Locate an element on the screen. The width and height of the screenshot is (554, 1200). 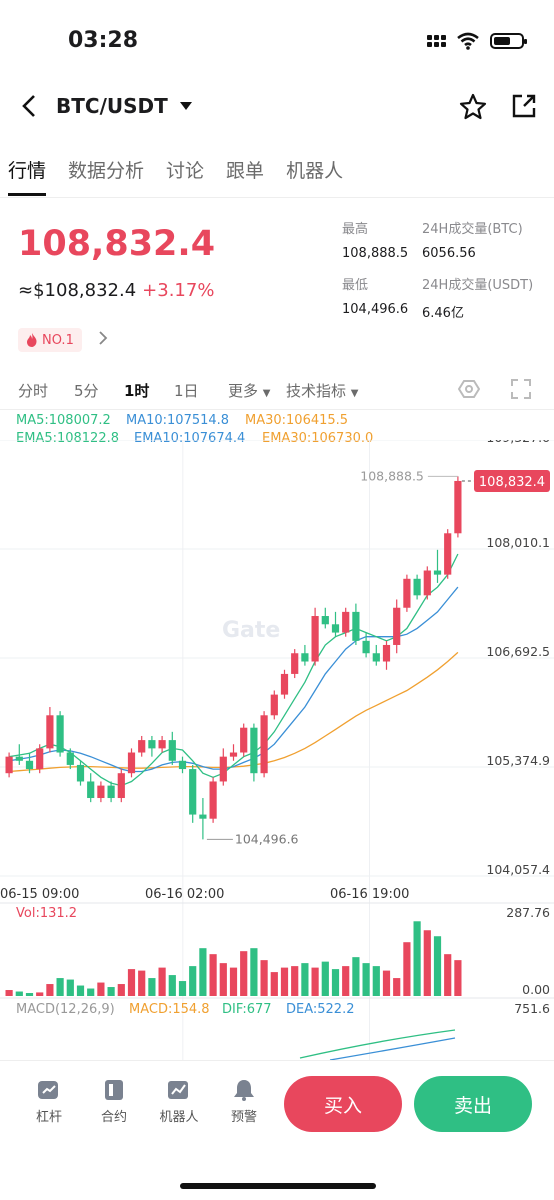
nav-leverage: 杠杆 is located at coordinates (48, 1117).